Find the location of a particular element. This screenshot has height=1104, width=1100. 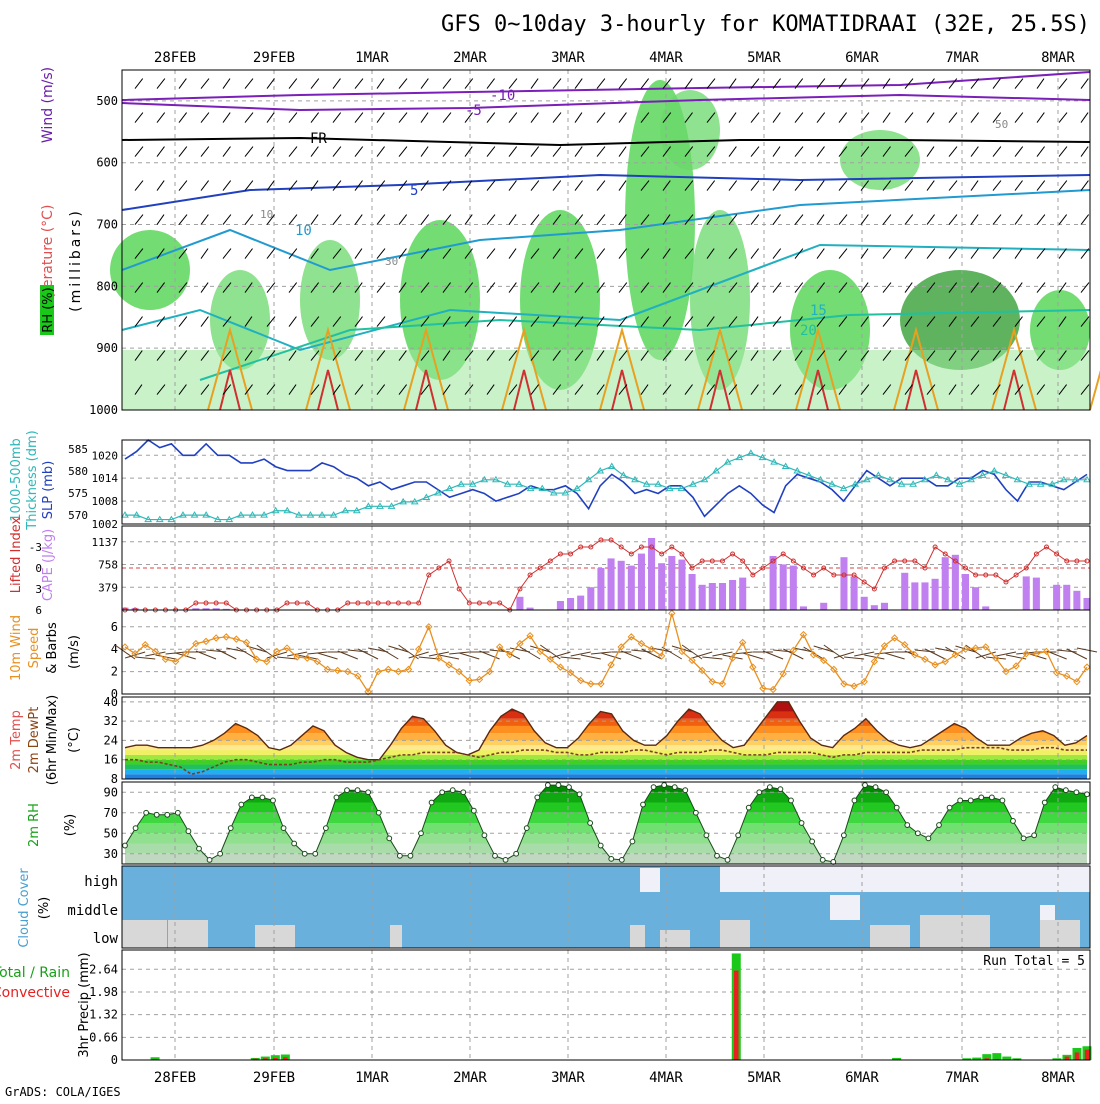

y-tick-label: 8 is located at coordinates (114, 779).